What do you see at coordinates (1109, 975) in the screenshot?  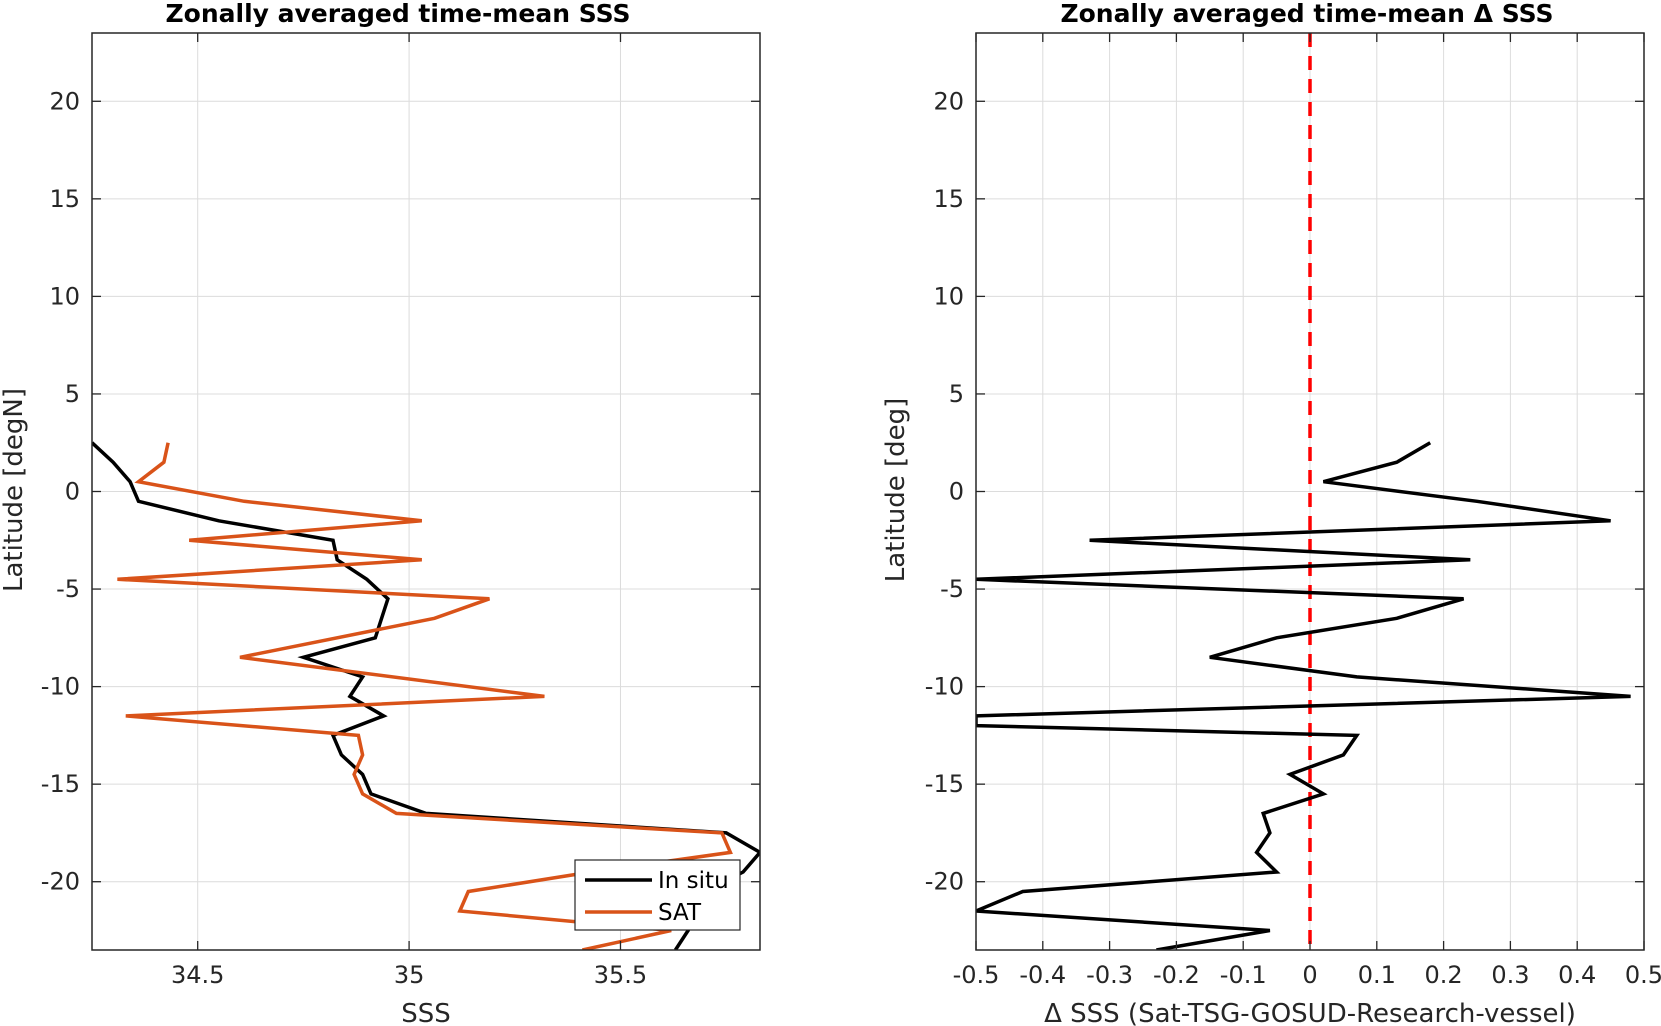 I see `x-tick-label: -0.3` at bounding box center [1109, 975].